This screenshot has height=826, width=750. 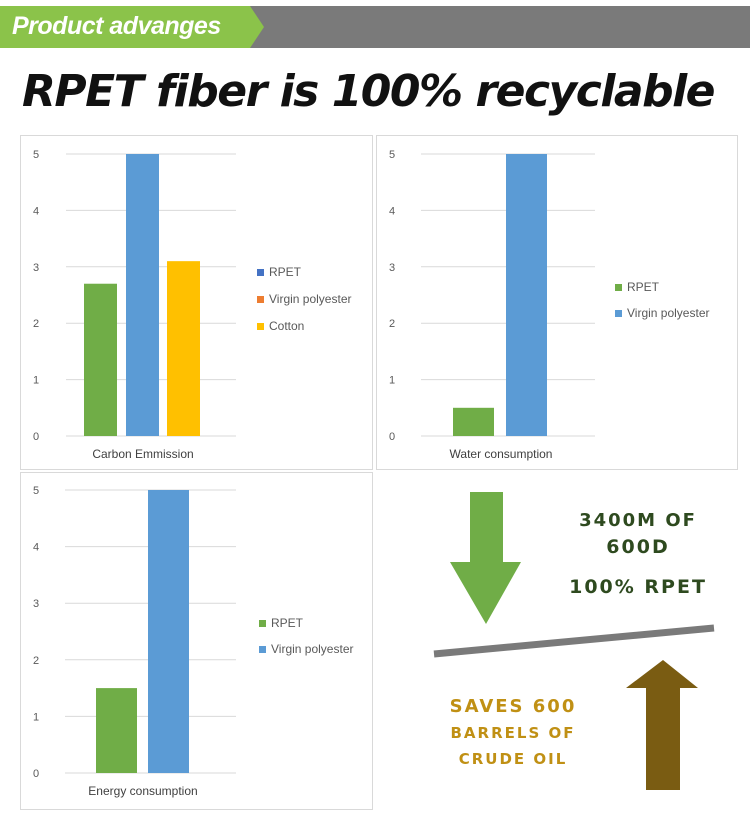 I want to click on stat-length: 3400M OF, so click(x=638, y=520).